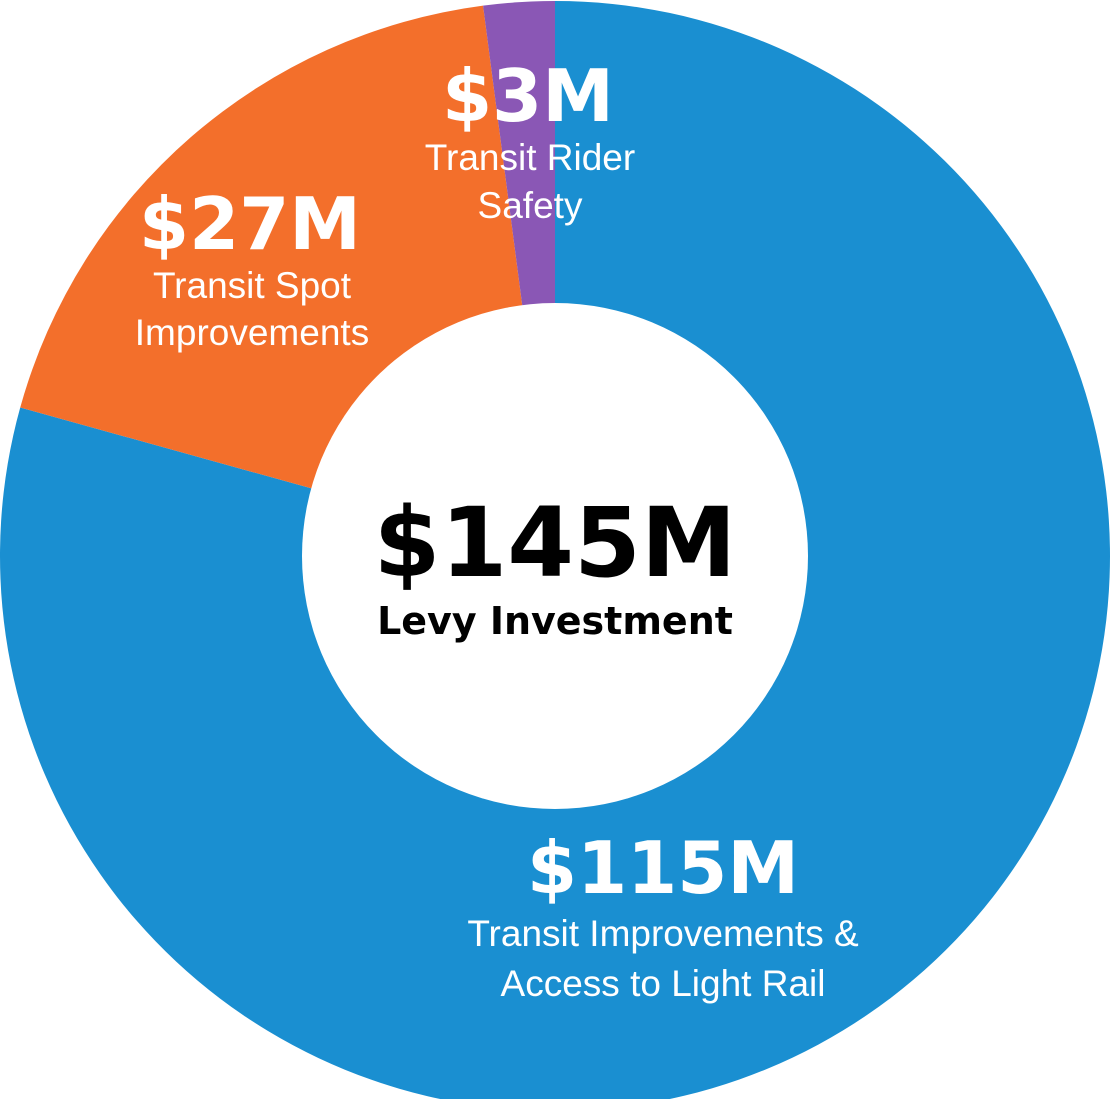 This screenshot has height=1099, width=1110. I want to click on slice-value-3: $3M, so click(528, 96).